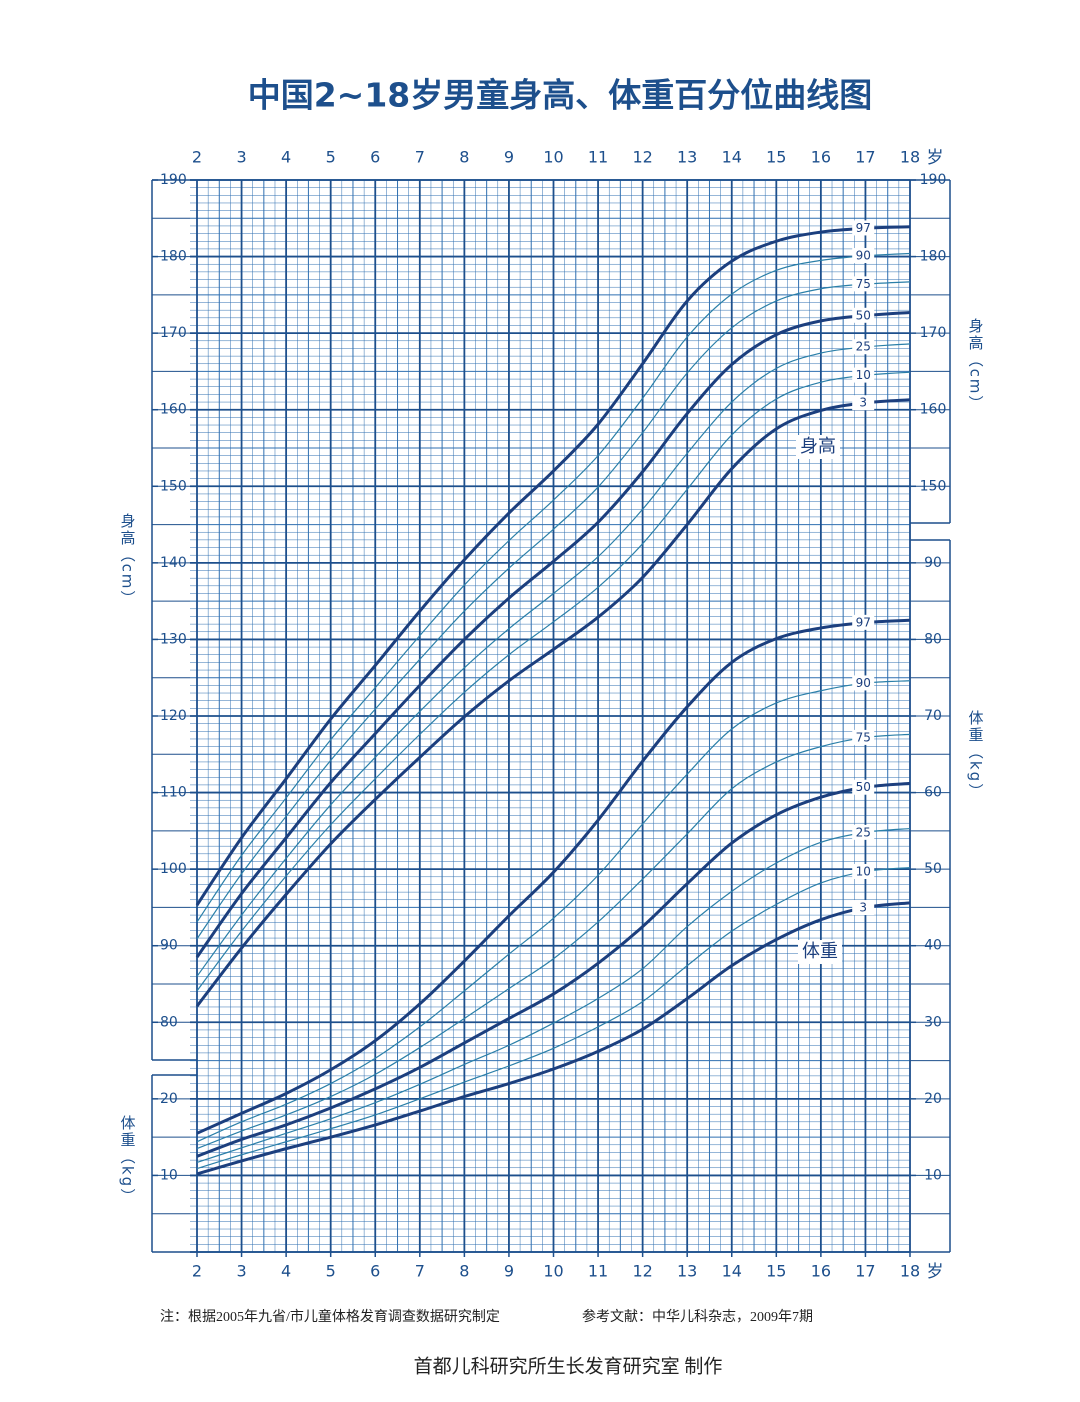 This screenshot has width=1080, height=1402. I want to click on y-tick-label: 120, so click(173, 716).